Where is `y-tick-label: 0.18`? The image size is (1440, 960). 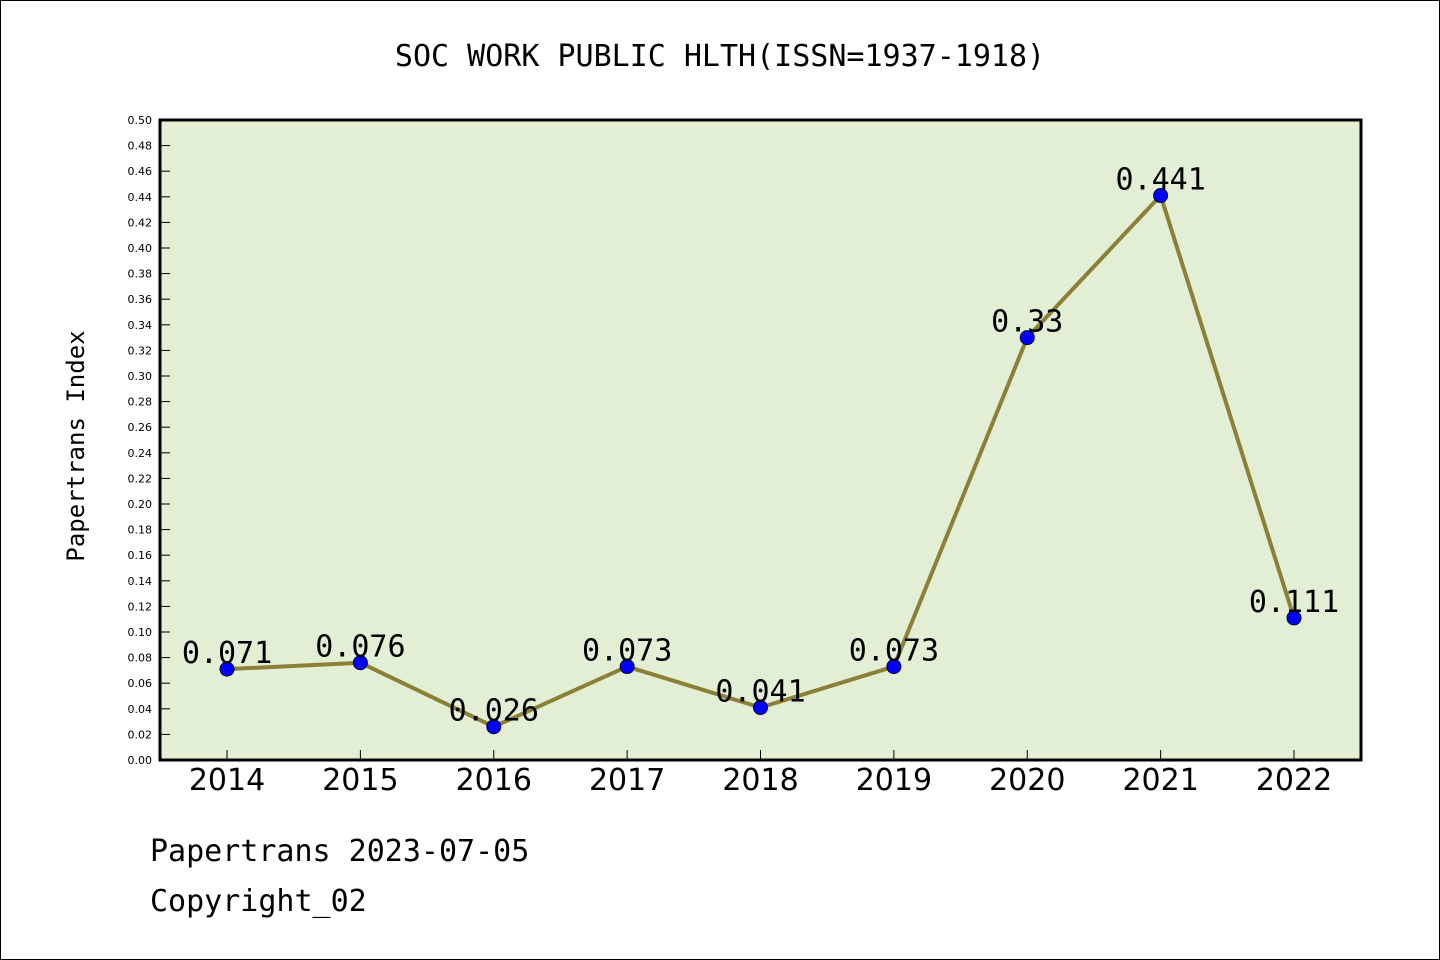
y-tick-label: 0.18 is located at coordinates (140, 530).